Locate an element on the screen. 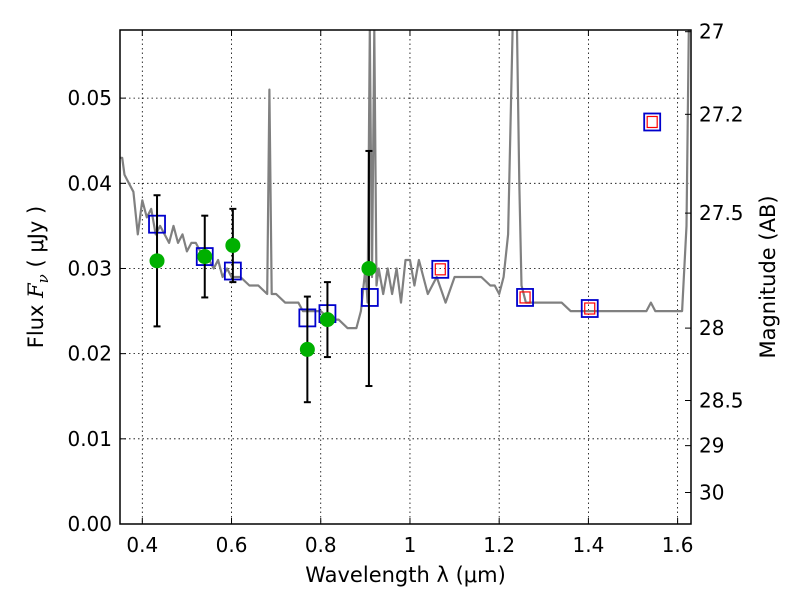 Image resolution: width=800 pixels, height=600 pixels. x-axis-label: Wavelength λ (μm) is located at coordinates (405, 575).